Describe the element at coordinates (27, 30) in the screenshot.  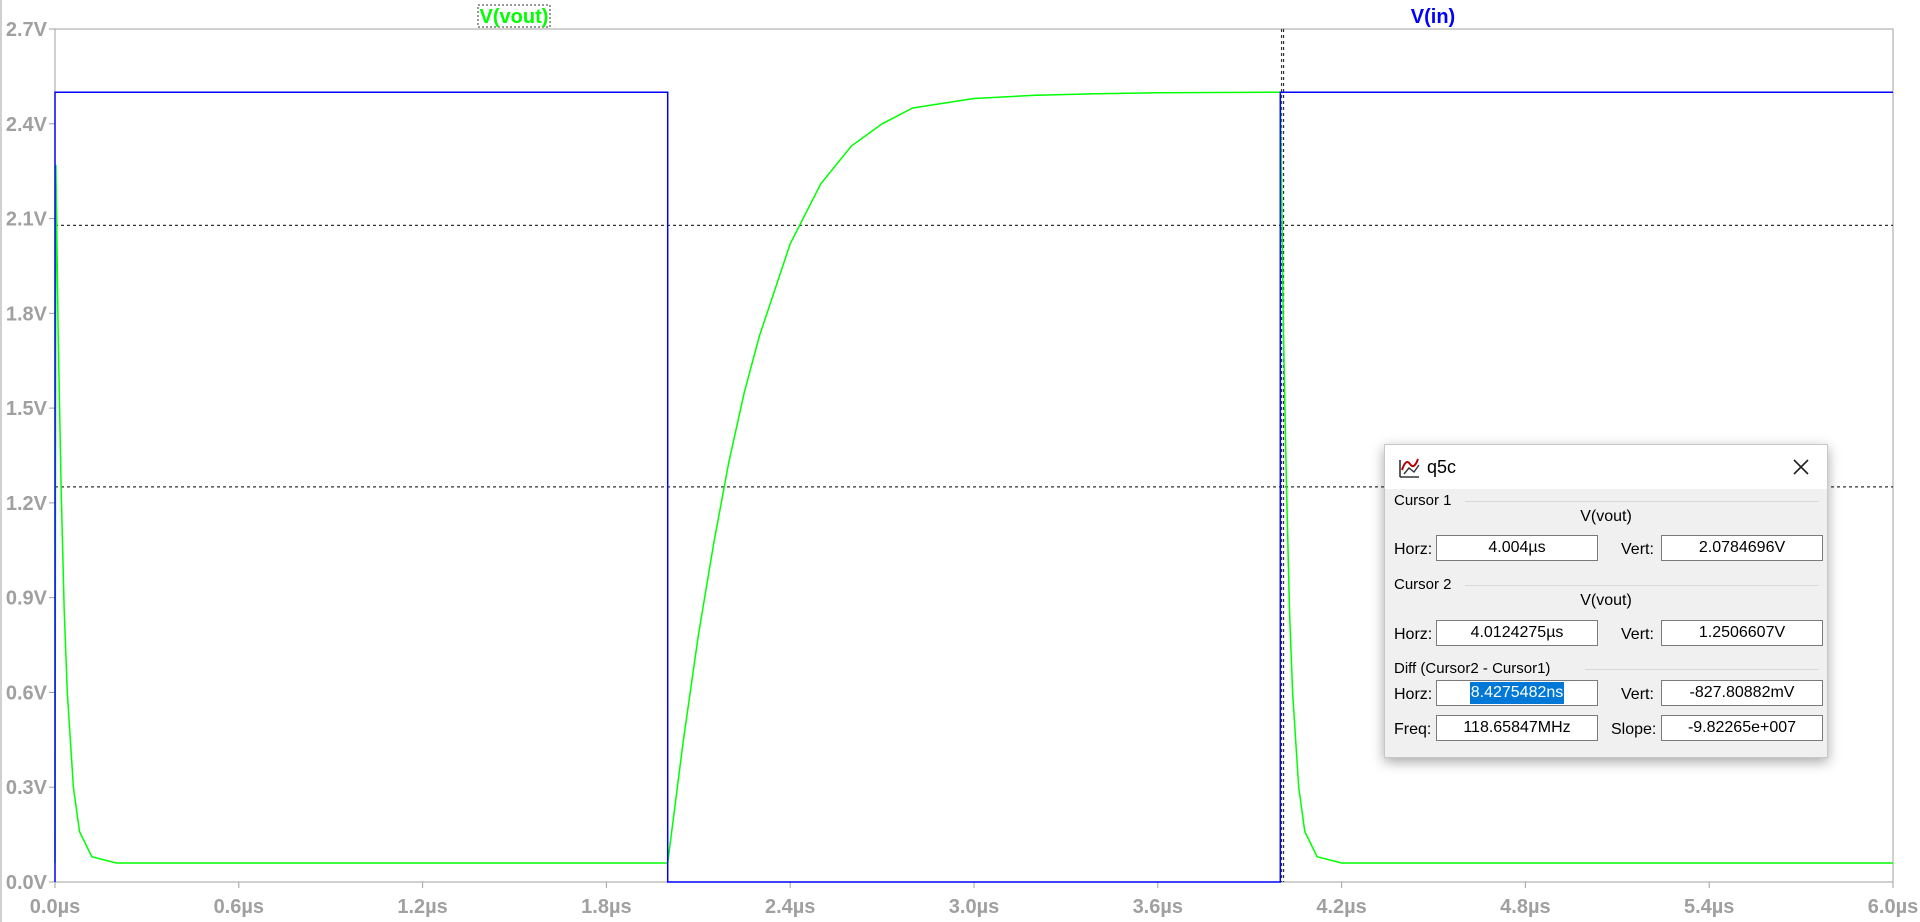
I see `y-tick-label: 2.7V` at that location.